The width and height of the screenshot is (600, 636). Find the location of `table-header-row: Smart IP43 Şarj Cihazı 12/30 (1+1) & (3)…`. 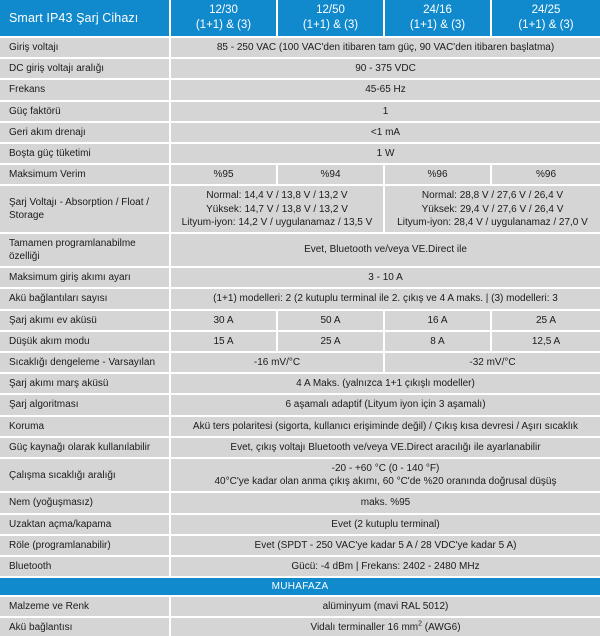

table-header-row: Smart IP43 Şarj Cihazı 12/30 (1+1) & (3)… is located at coordinates (300, 19).